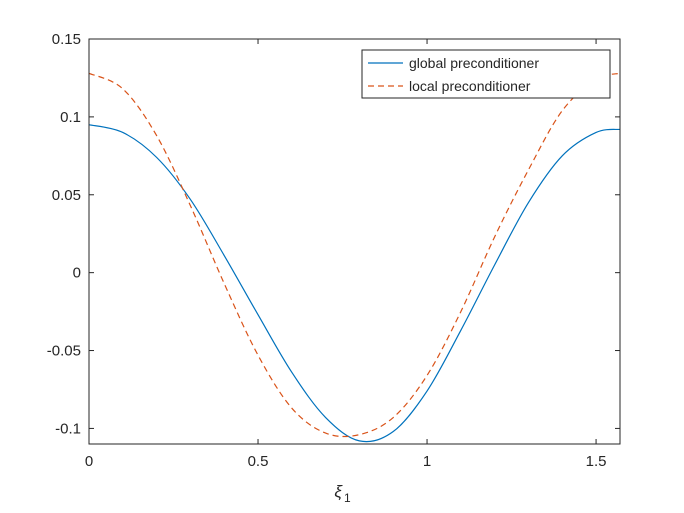 This screenshot has width=684, height=513. Describe the element at coordinates (470, 86) in the screenshot. I see `legend-label-local: local preconditioner` at that location.